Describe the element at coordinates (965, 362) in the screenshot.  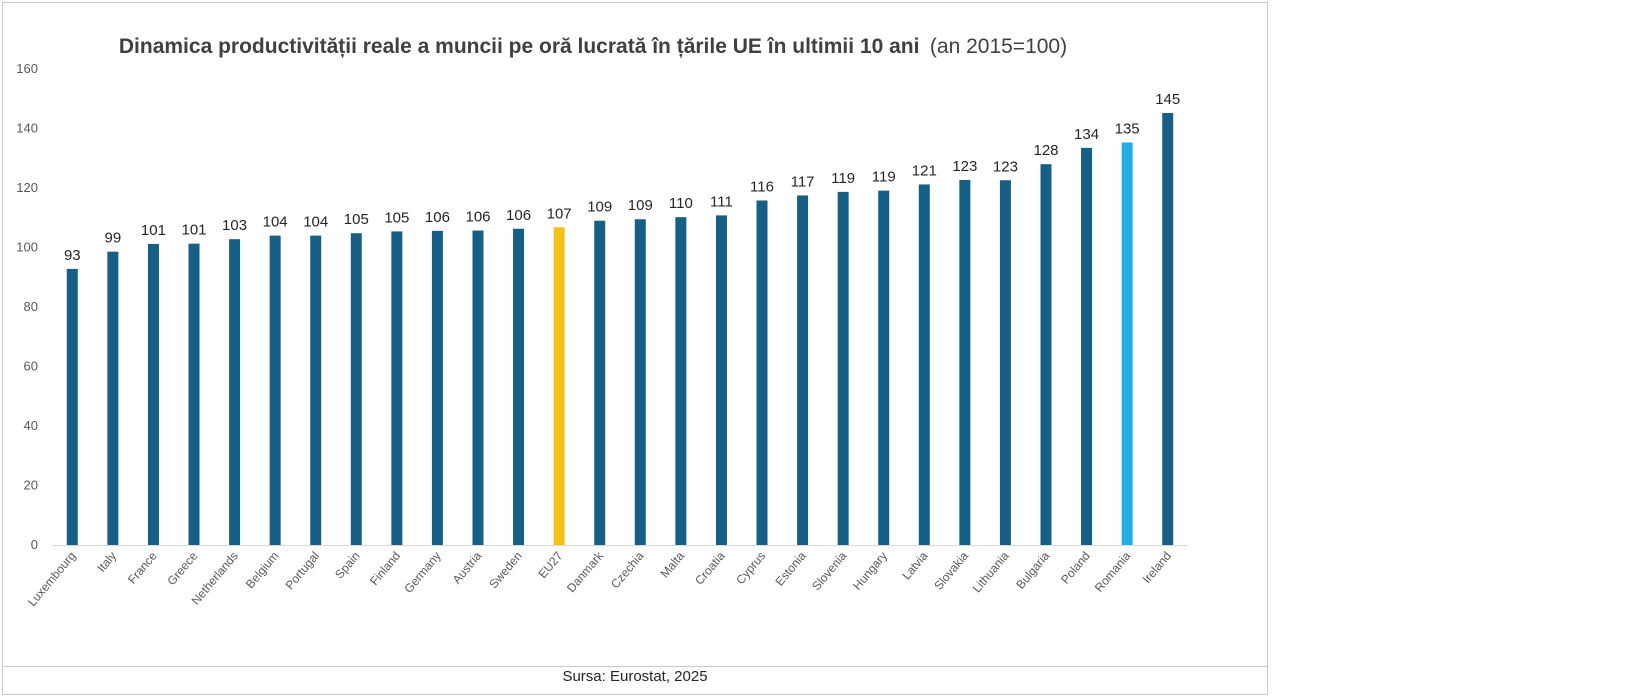
I see `bar-slovakia` at that location.